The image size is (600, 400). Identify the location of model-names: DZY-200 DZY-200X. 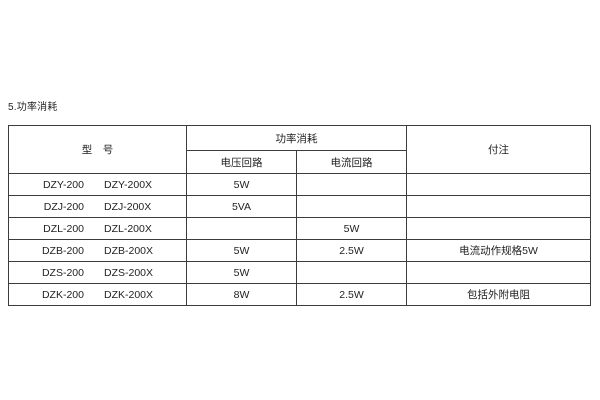
(97, 185).